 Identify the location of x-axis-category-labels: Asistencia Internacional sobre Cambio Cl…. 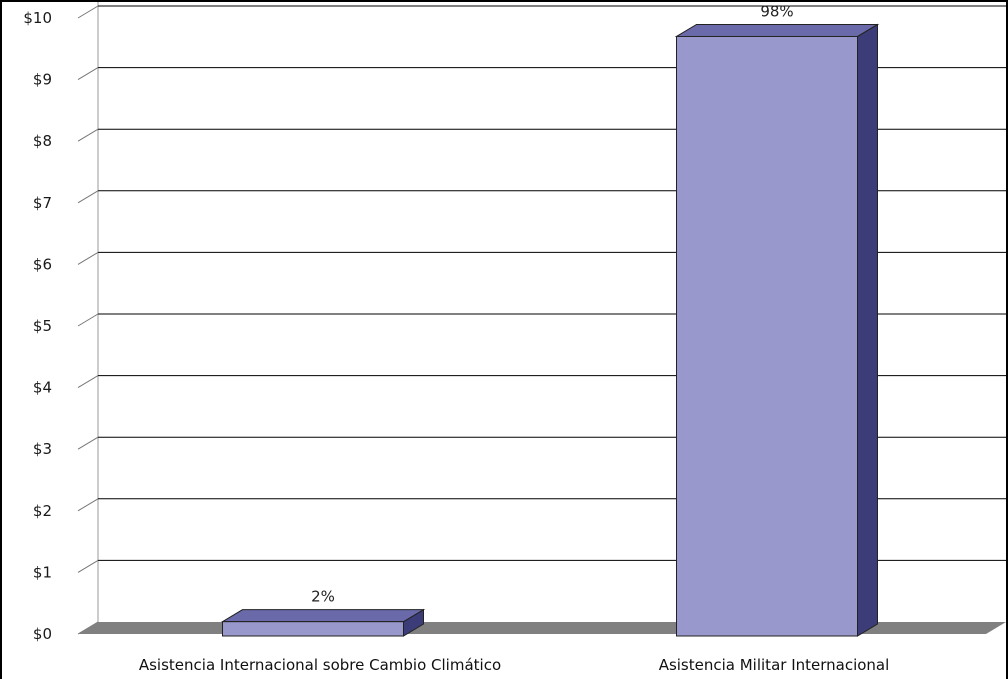
(514, 665).